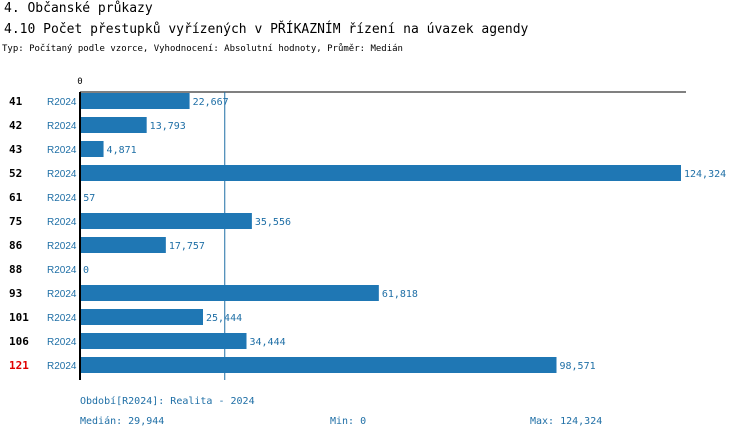  I want to click on category-label: 61, so click(16, 197).